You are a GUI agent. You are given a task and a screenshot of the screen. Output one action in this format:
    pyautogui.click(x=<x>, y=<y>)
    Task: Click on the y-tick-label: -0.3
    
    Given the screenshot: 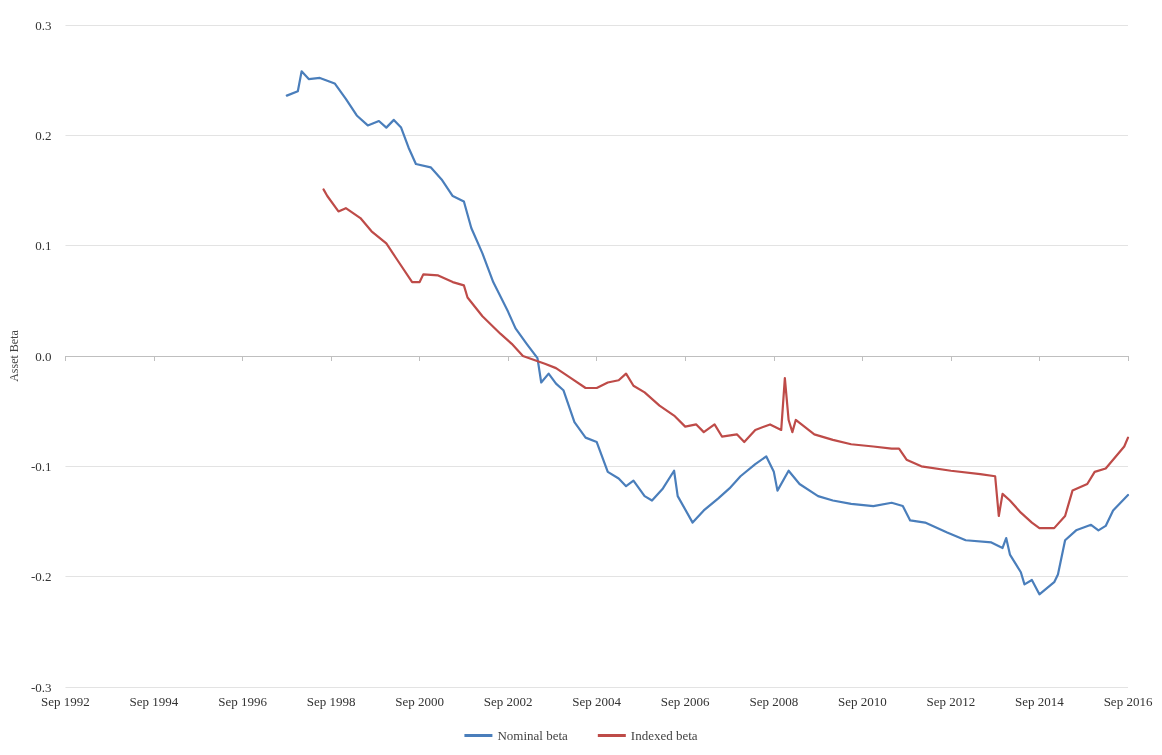 What is the action you would take?
    pyautogui.click(x=41, y=687)
    